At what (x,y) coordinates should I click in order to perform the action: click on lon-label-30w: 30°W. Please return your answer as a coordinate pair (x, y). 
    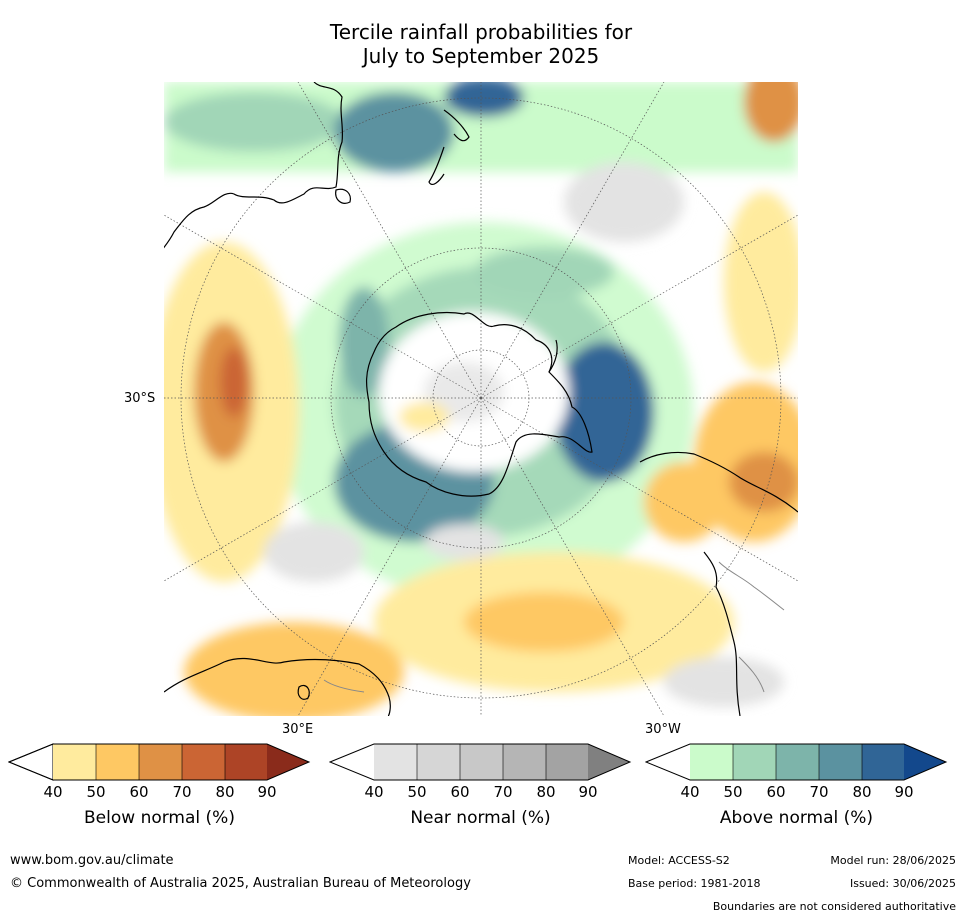
    Looking at the image, I should click on (663, 729).